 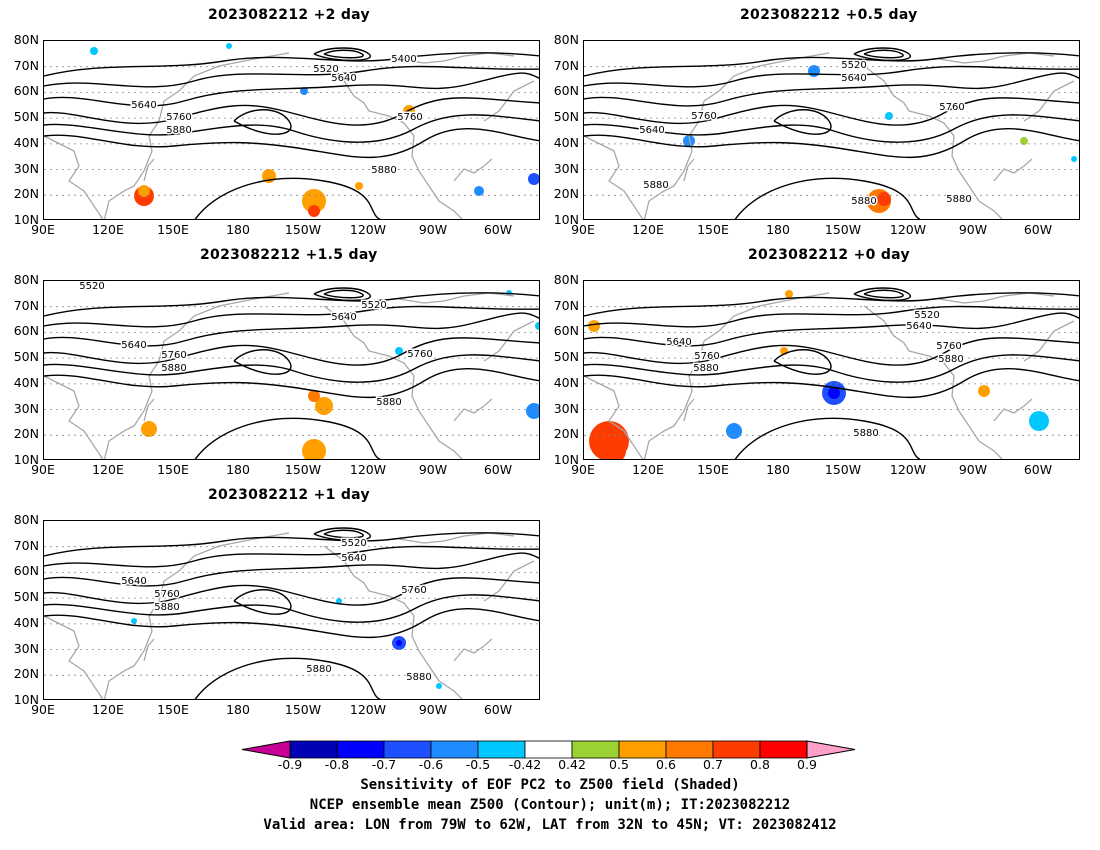 What do you see at coordinates (290, 764) in the screenshot?
I see `colorbar-tick-label: -0.9` at bounding box center [290, 764].